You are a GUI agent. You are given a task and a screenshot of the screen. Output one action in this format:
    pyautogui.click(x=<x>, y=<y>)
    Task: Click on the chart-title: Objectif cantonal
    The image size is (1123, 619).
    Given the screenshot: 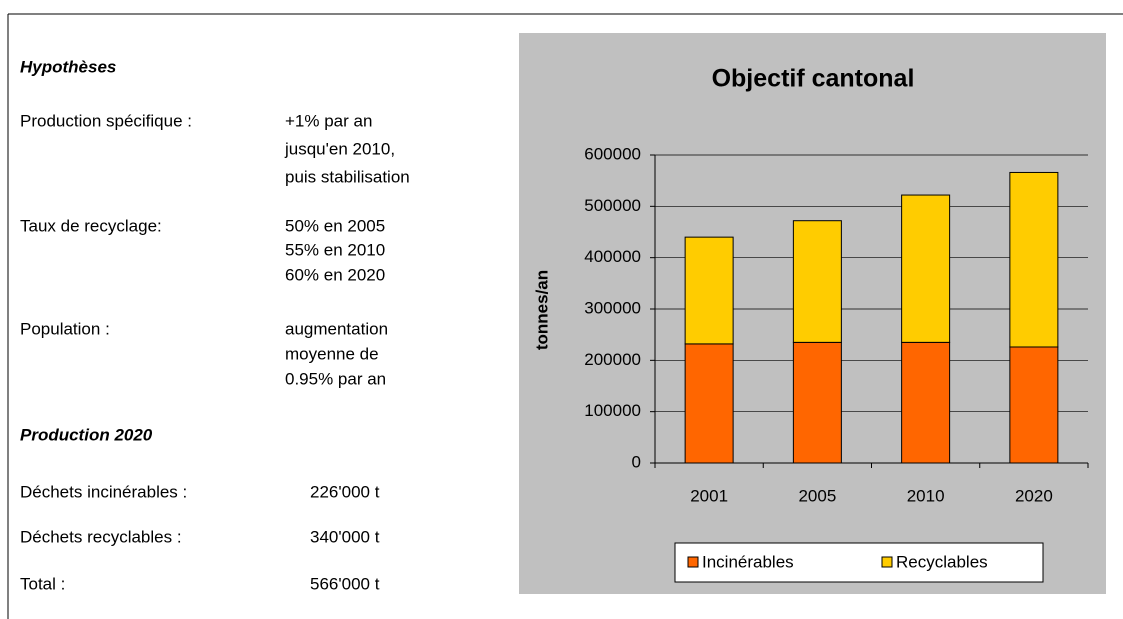 What is the action you would take?
    pyautogui.click(x=813, y=79)
    